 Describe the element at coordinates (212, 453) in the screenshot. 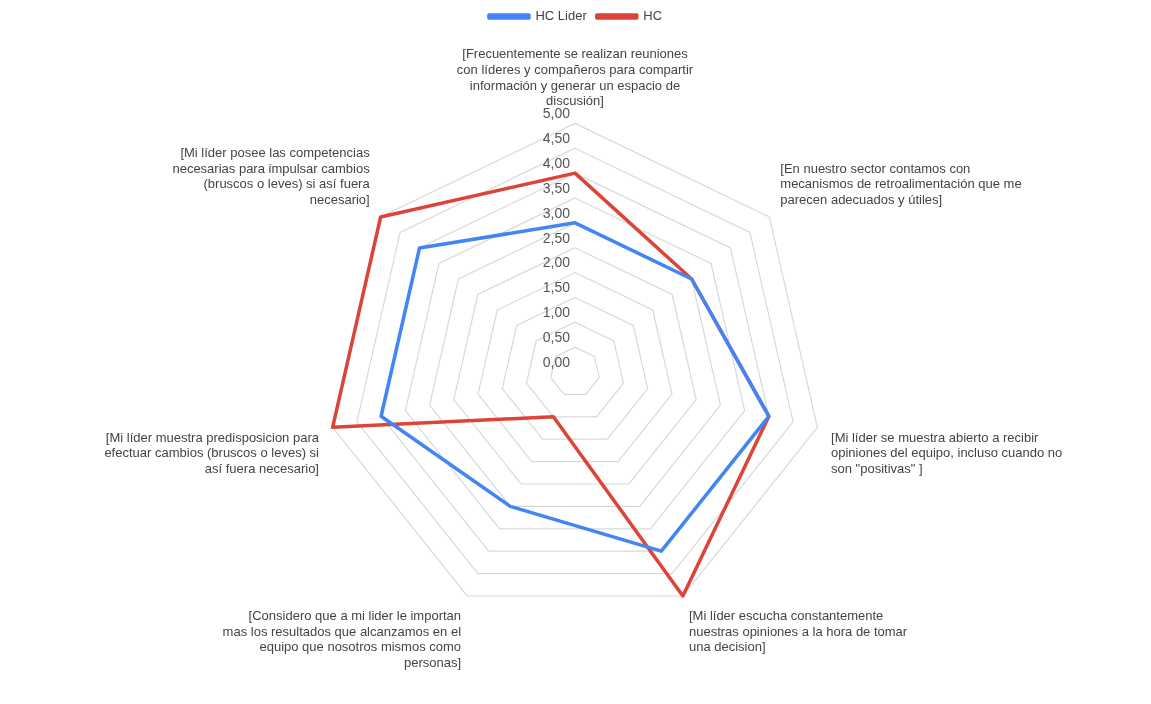

I see `spoke-label: [Mi líder muestra predisposicion para efectuar cambios (bruscos o leves) si así fuera necesario]` at that location.